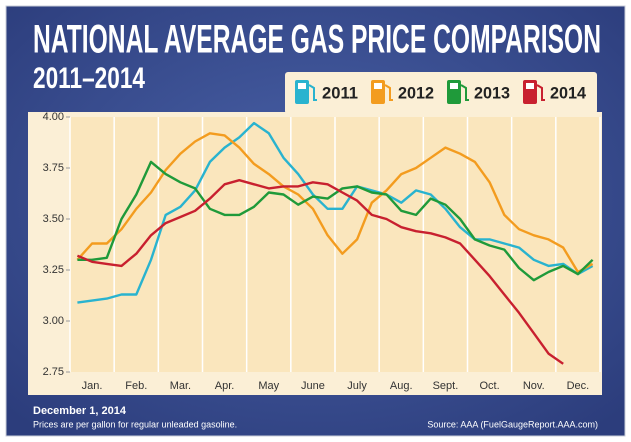 This screenshot has height=442, width=631. Describe the element at coordinates (416, 92) in the screenshot. I see `legend-label: 2012` at that location.